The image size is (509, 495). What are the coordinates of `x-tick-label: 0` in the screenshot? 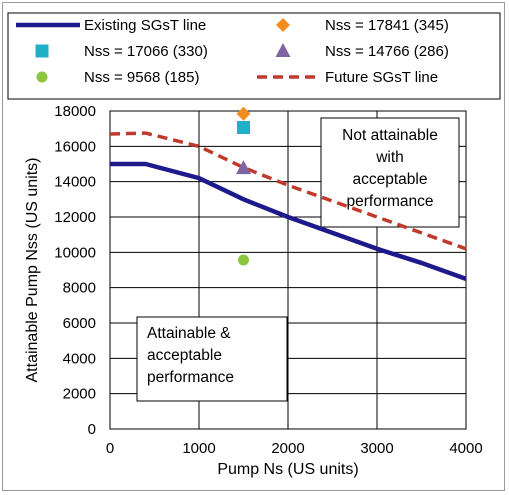 It's located at (110, 448).